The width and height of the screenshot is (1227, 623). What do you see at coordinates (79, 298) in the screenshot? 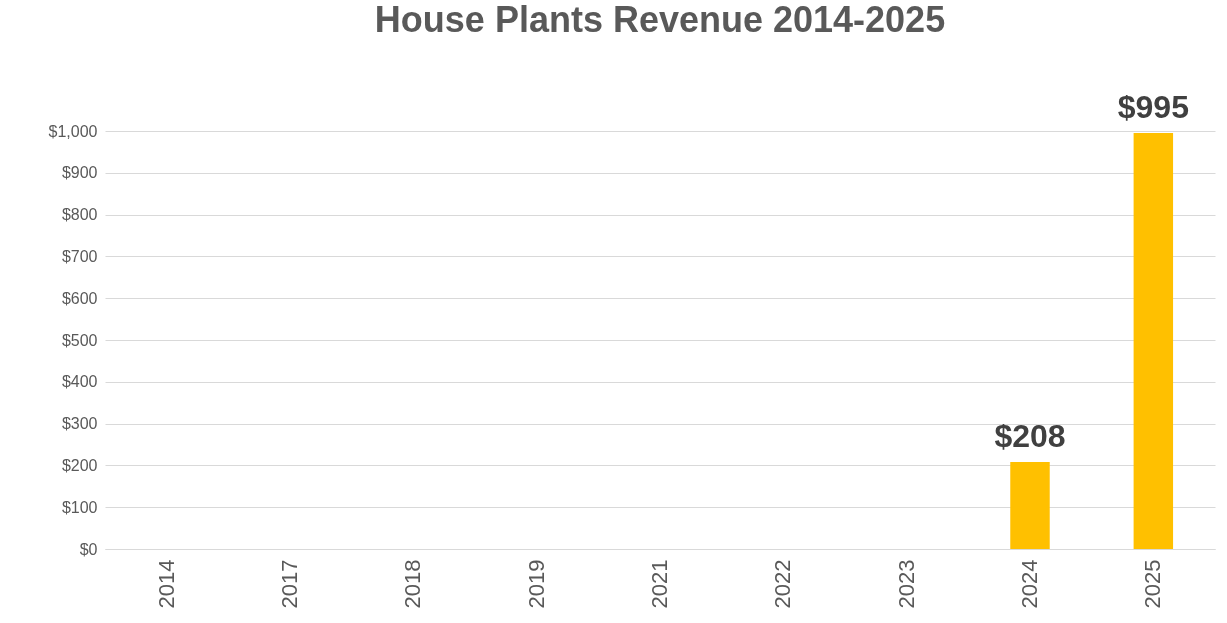
I see `y-tick-label: $600` at bounding box center [79, 298].